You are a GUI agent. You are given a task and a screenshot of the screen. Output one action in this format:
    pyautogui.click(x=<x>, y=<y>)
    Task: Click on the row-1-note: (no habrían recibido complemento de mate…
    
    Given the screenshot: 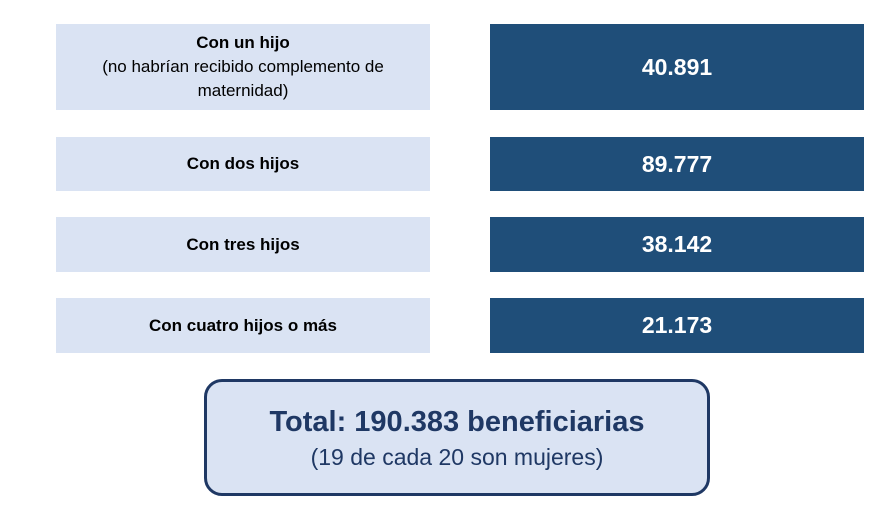 What is the action you would take?
    pyautogui.click(x=243, y=78)
    